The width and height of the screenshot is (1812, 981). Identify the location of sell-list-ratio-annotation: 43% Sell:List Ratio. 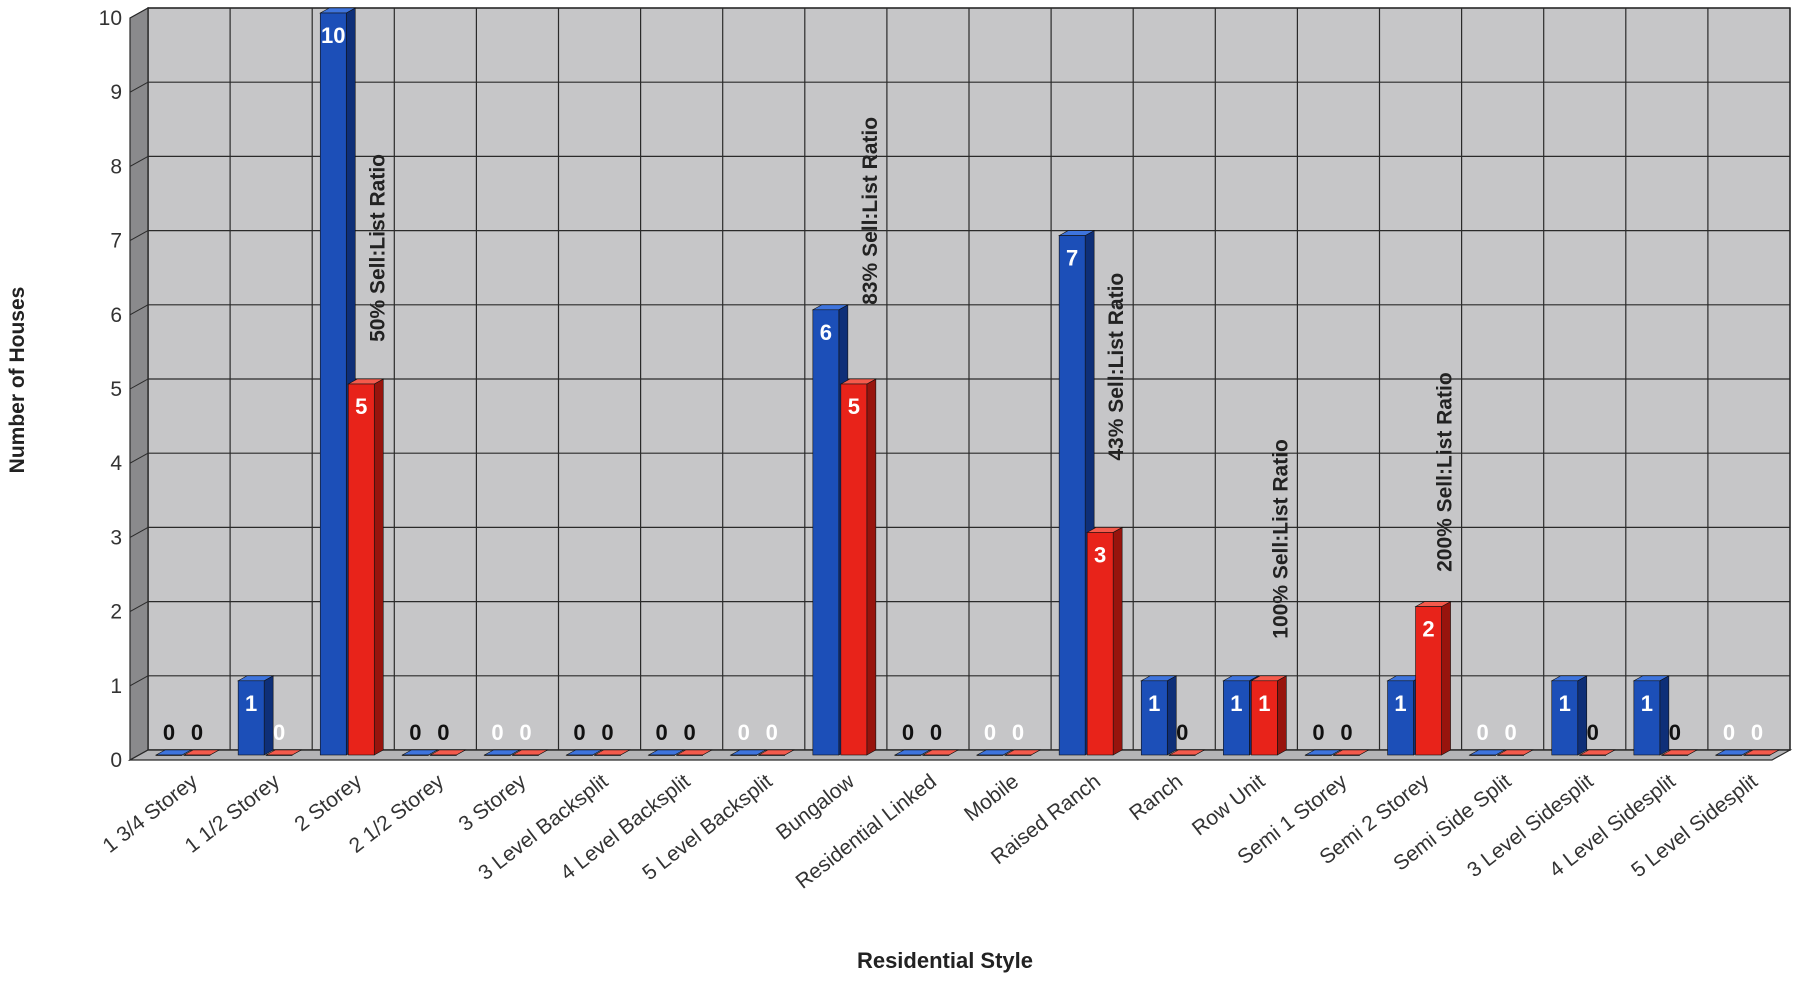
(1116, 367).